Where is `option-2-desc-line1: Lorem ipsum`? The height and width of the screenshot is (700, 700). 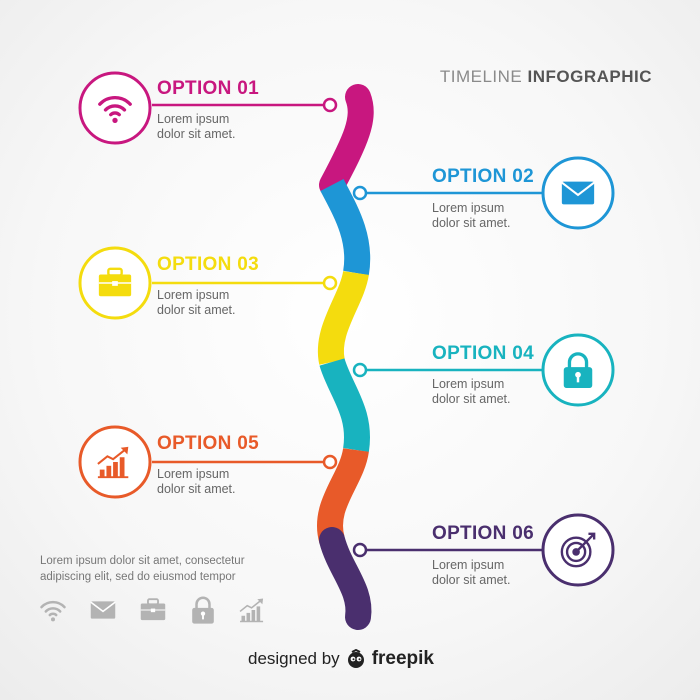 option-2-desc-line1: Lorem ipsum is located at coordinates (468, 208).